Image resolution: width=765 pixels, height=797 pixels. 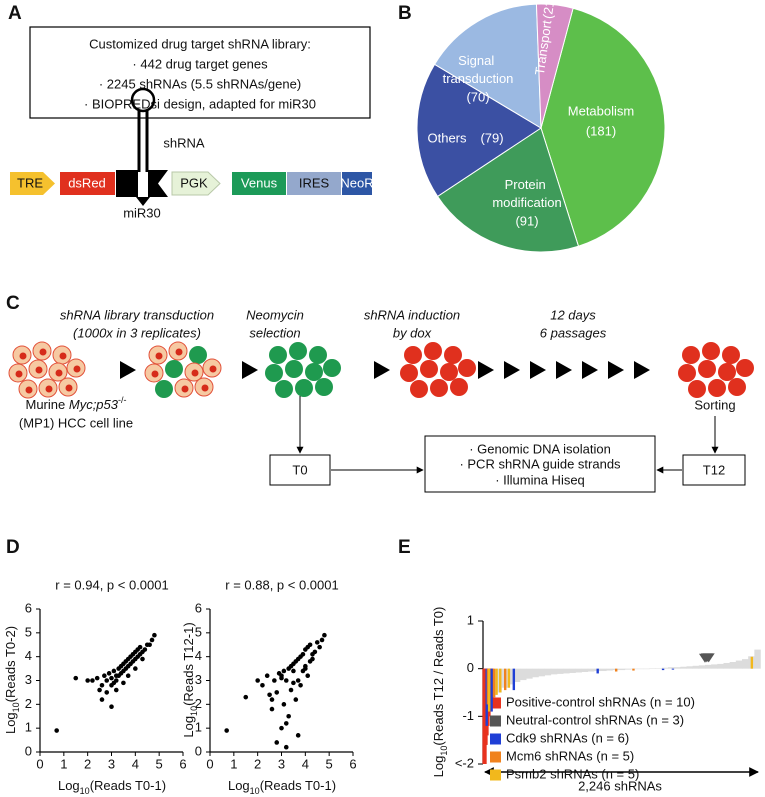 I want to click on y-tick-label: 3, so click(x=198, y=679).